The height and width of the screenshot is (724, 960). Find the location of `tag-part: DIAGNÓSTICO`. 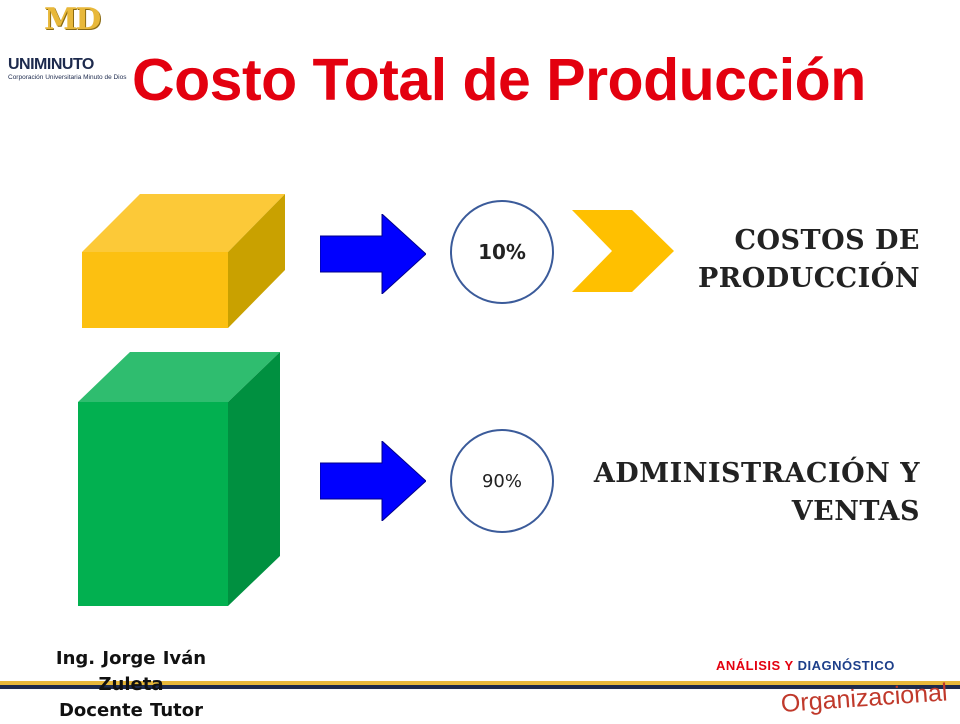

tag-part: DIAGNÓSTICO is located at coordinates (846, 665).